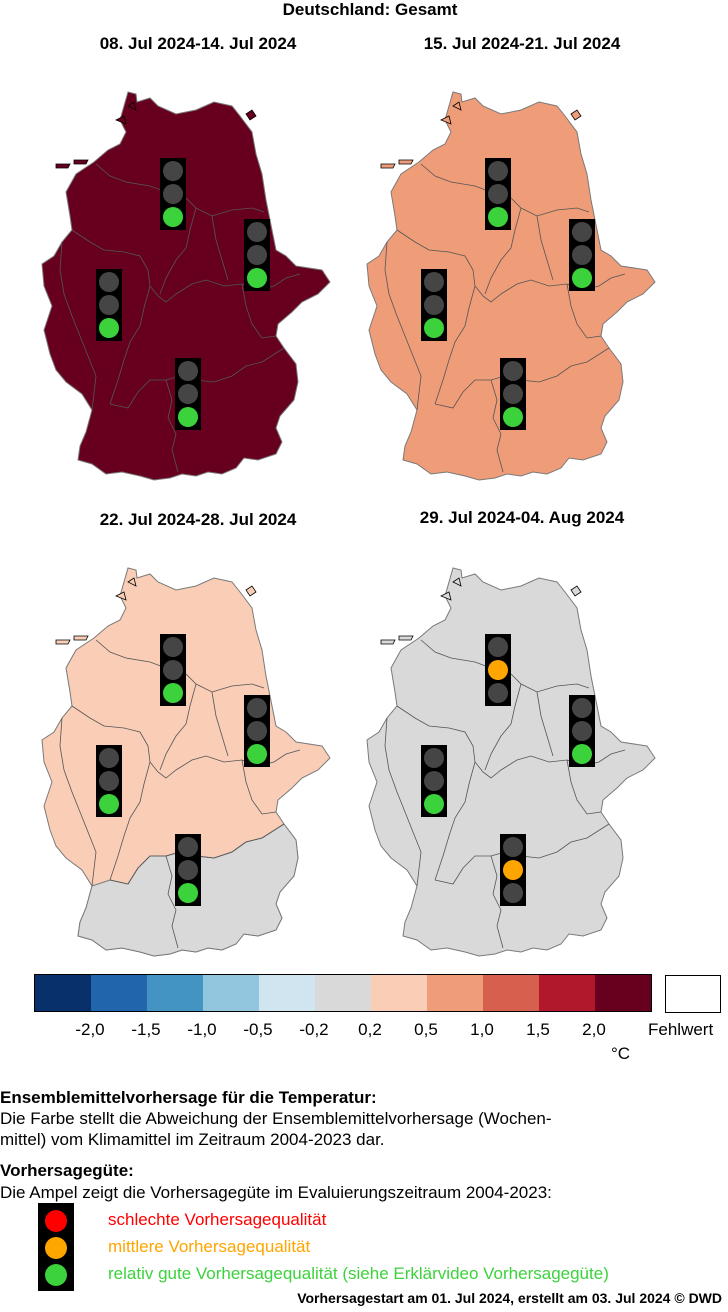  Describe the element at coordinates (90, 1029) in the screenshot. I see `colorbar-tick: -2,0` at that location.